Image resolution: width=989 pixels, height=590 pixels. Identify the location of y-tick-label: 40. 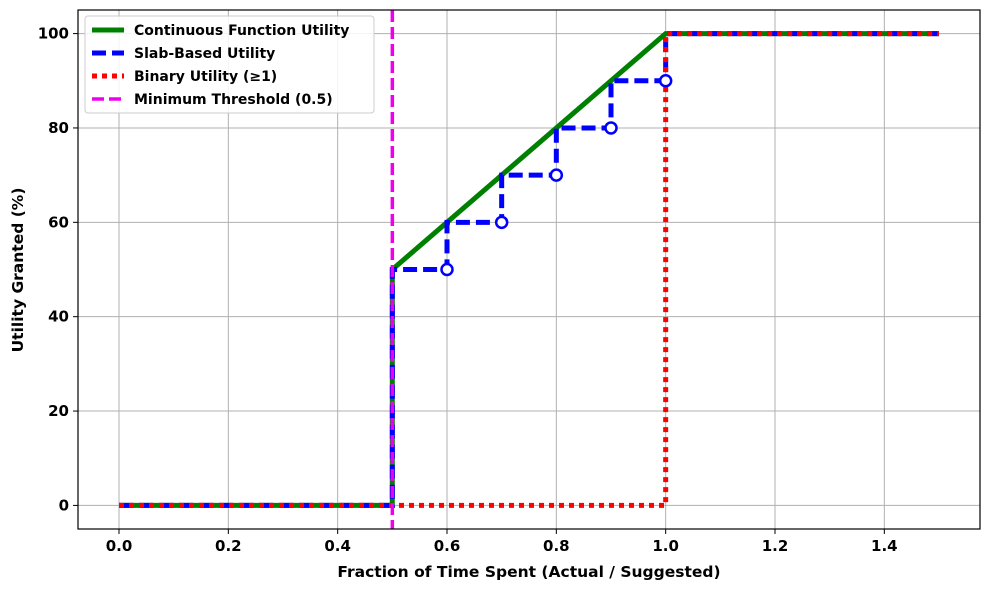
(58, 317).